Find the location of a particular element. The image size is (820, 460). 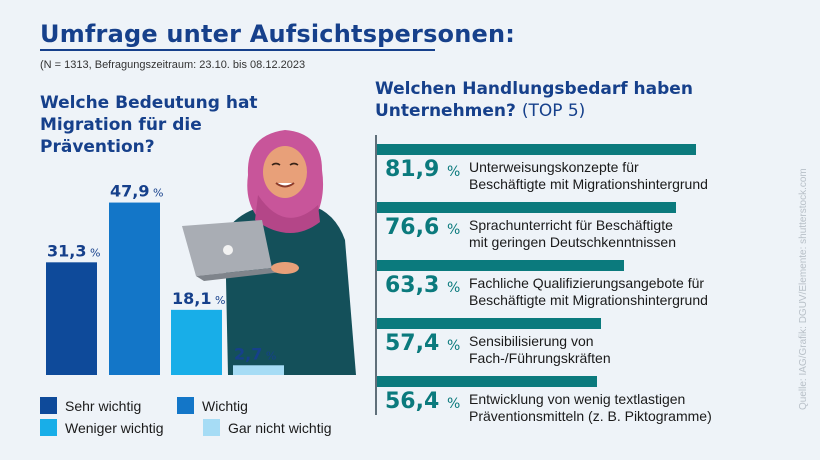

legend-item-weniger-wichtig: Weniger wichtig is located at coordinates (102, 427).